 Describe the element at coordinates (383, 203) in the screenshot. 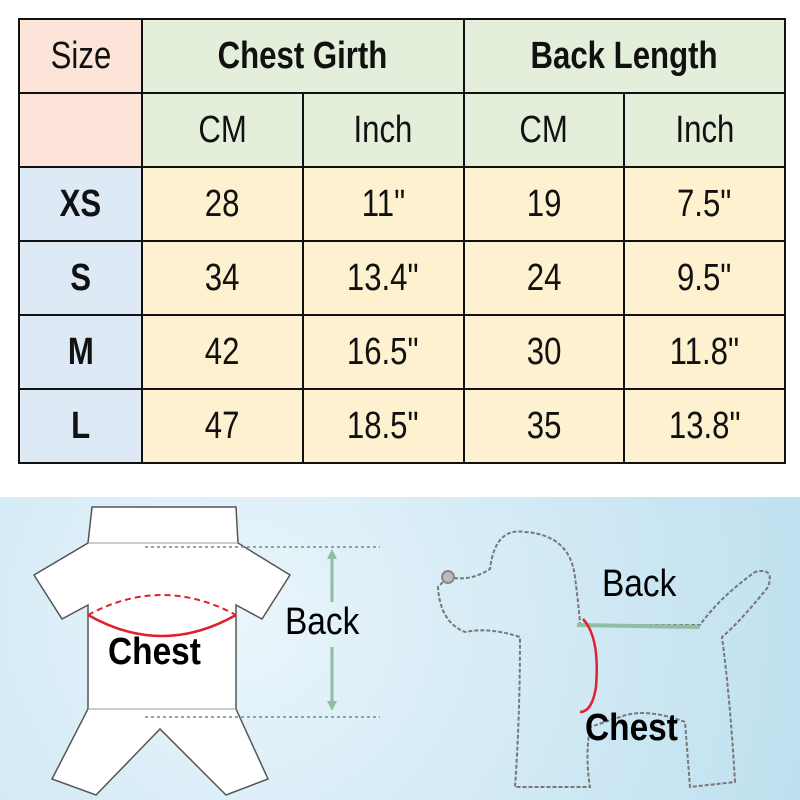

I see `cell-value: 11"` at that location.